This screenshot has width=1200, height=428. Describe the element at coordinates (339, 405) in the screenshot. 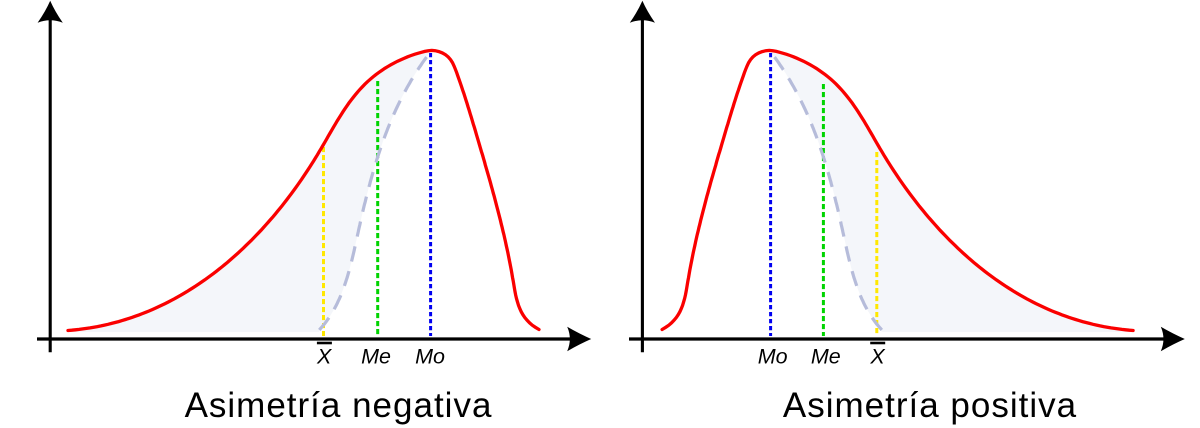

I see `svg-text: Asimetría negativa` at that location.